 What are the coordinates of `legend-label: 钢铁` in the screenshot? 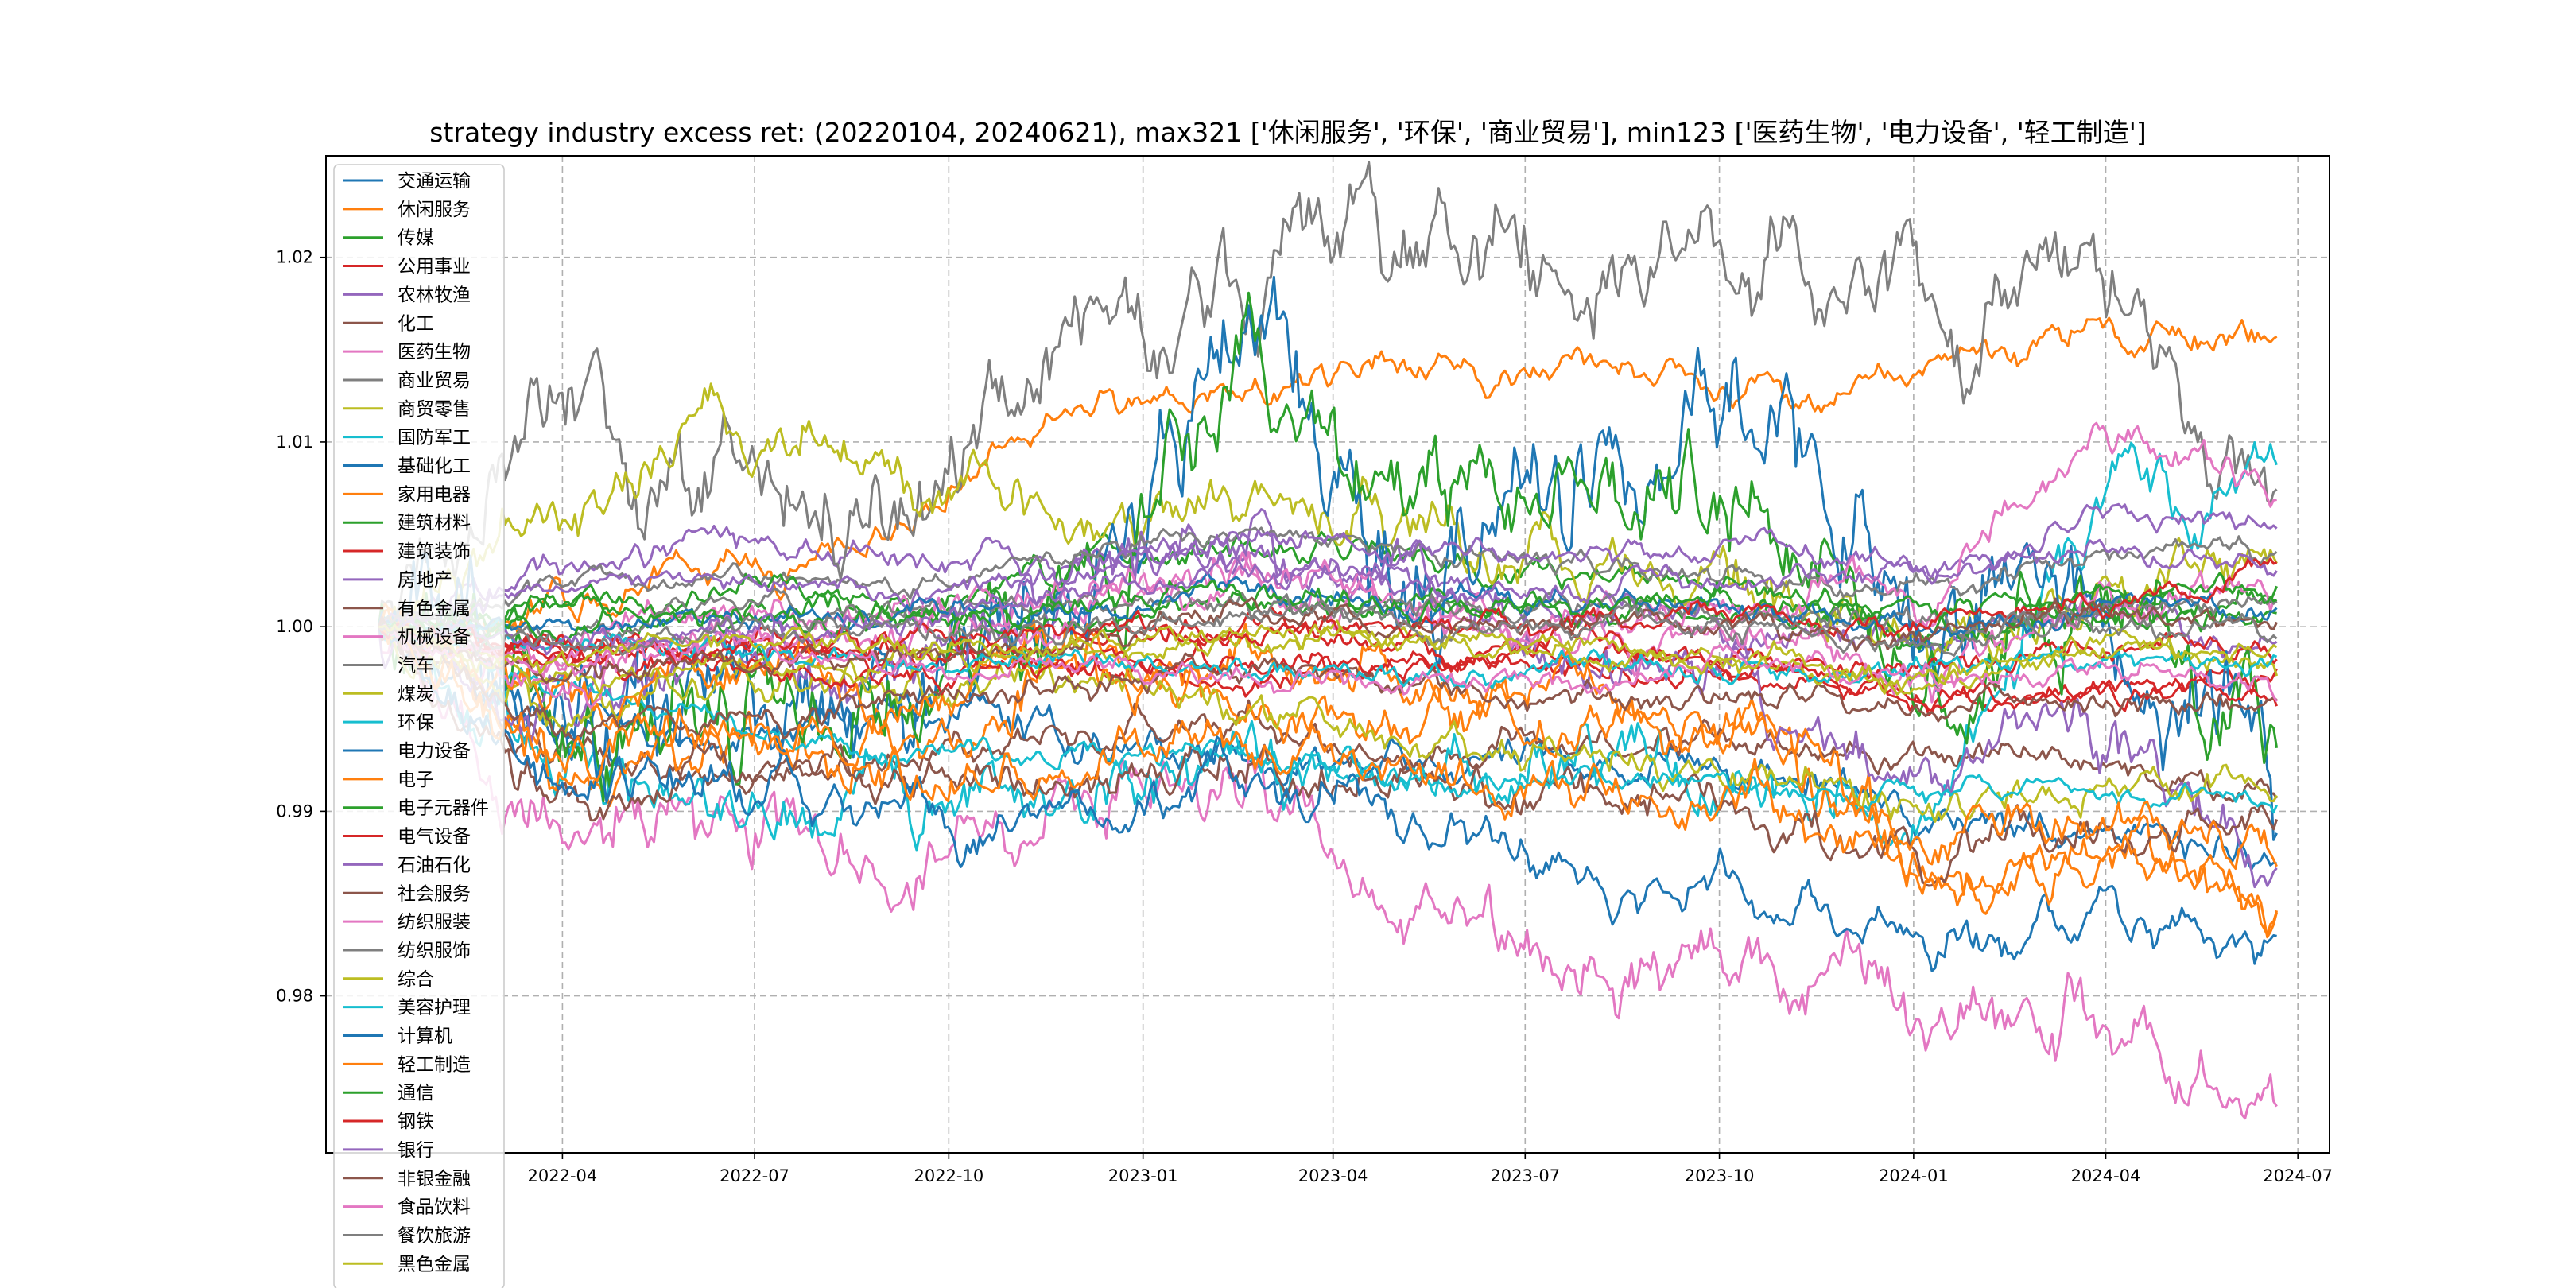 It's located at (416, 1122).